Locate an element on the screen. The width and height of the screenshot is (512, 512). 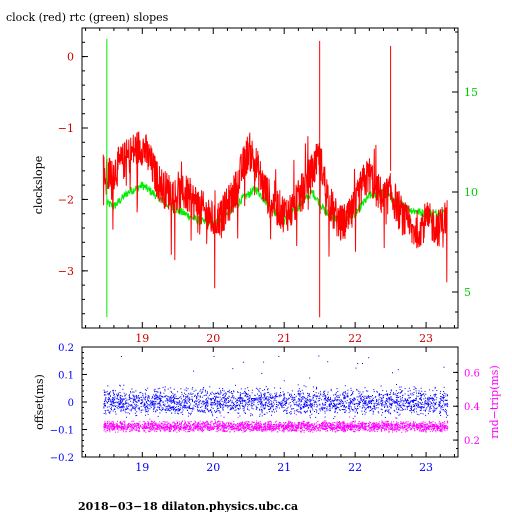
offset-x-tick-label: 21 is located at coordinates (284, 467).